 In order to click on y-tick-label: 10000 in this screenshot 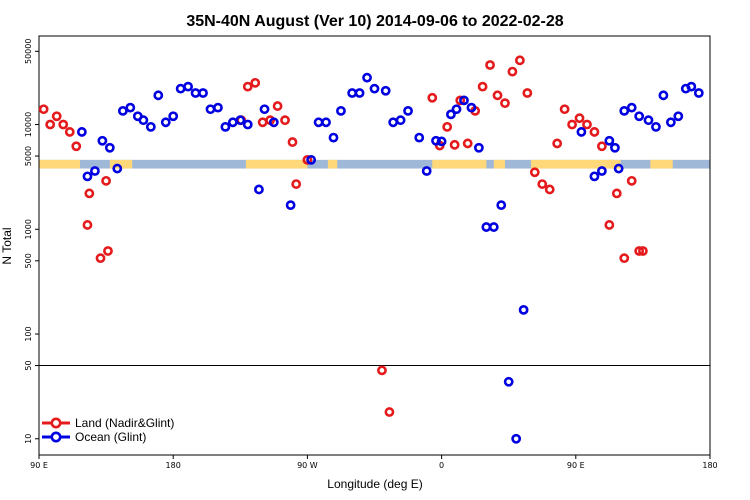, I will do `click(28, 124)`.